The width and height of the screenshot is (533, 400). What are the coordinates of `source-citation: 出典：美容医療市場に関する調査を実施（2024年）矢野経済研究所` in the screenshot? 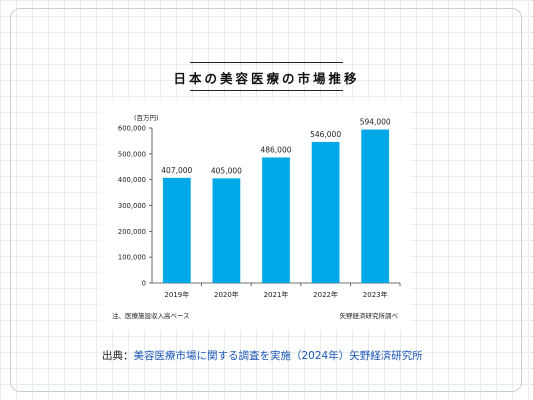 It's located at (267, 356).